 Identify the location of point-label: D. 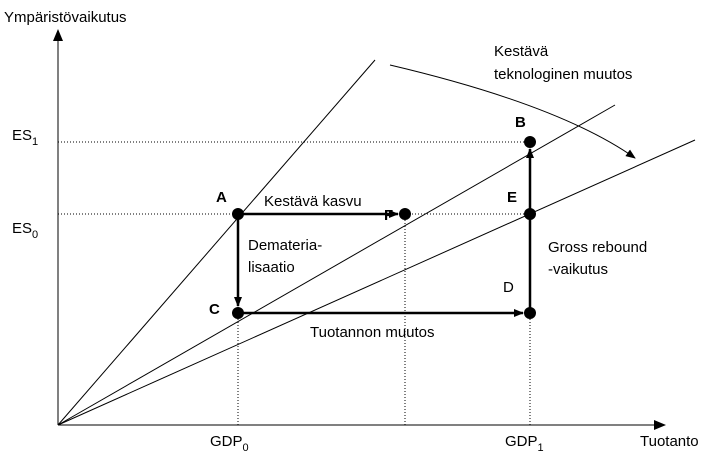
(508, 287).